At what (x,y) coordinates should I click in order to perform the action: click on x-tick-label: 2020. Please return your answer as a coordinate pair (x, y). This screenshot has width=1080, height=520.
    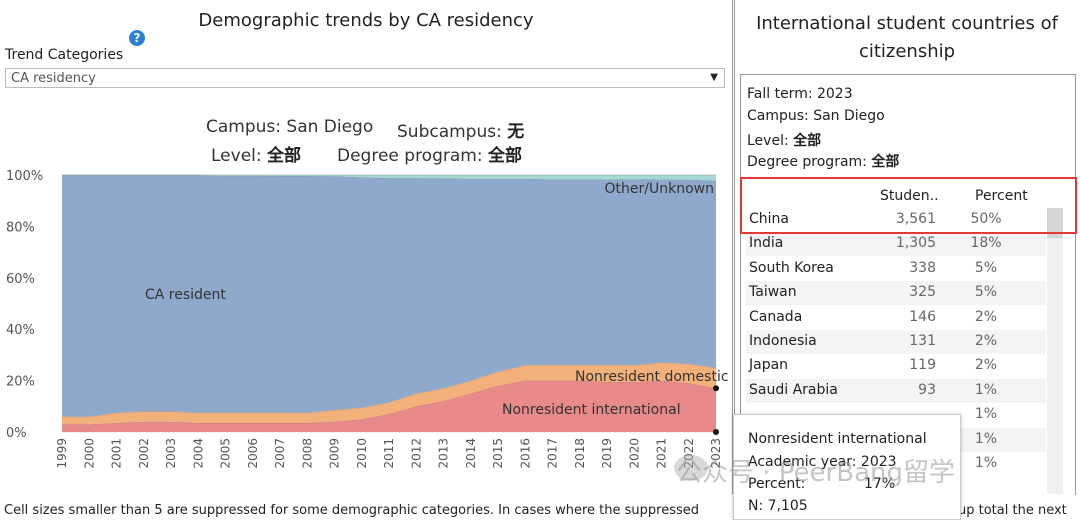
    Looking at the image, I should click on (634, 453).